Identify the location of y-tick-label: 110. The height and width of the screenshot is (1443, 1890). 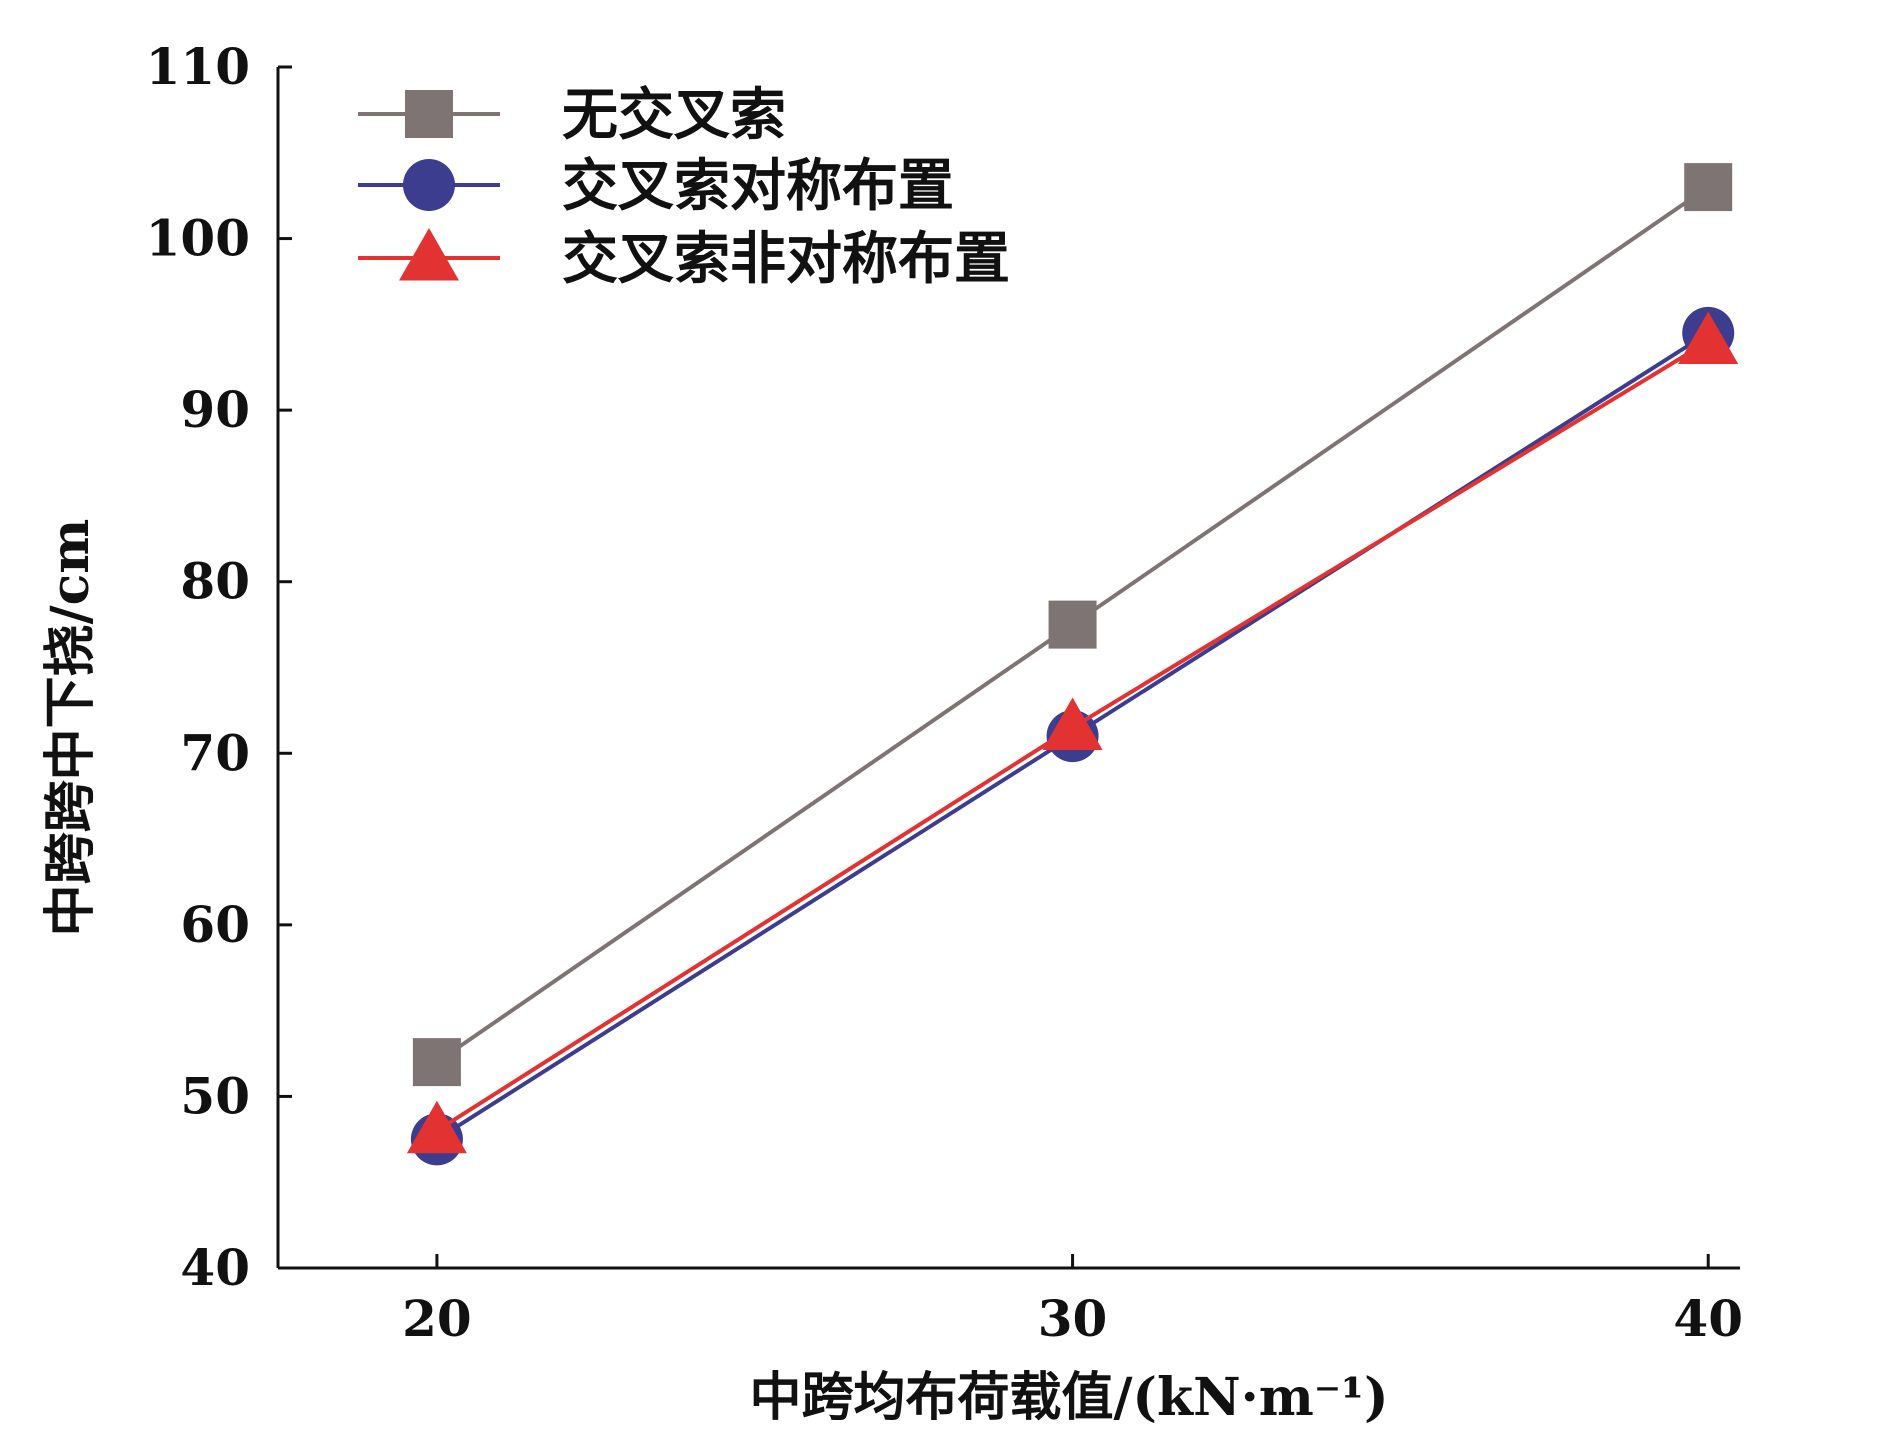
(198, 66).